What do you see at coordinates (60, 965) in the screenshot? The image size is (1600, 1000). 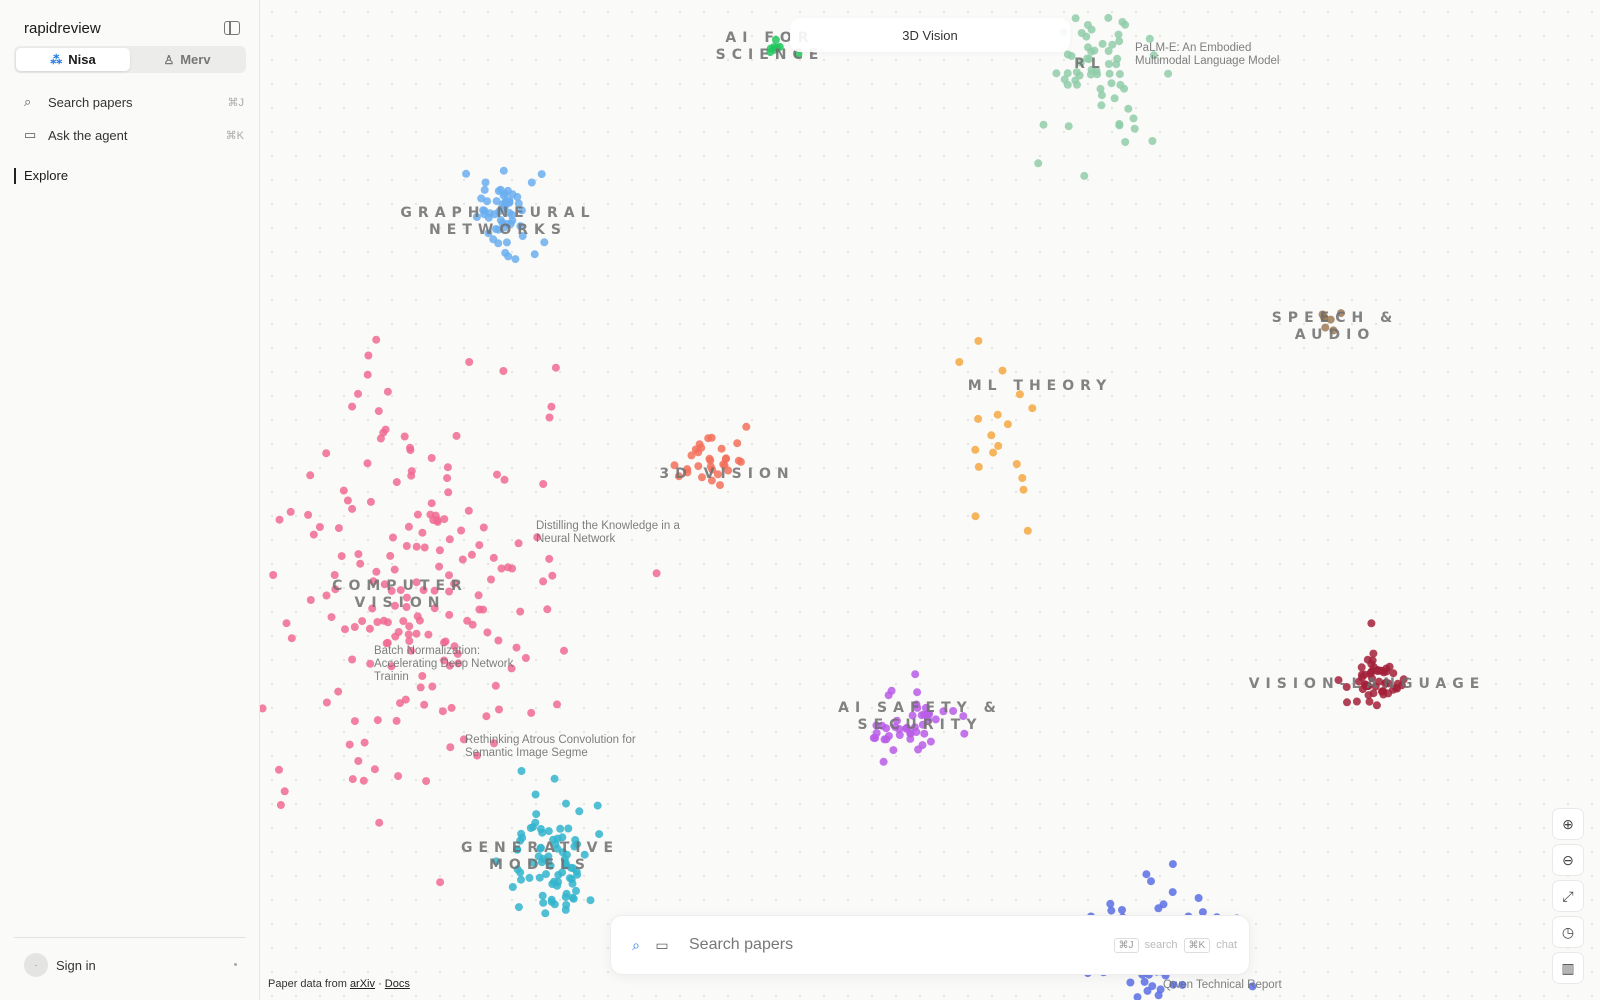 I see `sign-in-button: · Sign in` at bounding box center [60, 965].